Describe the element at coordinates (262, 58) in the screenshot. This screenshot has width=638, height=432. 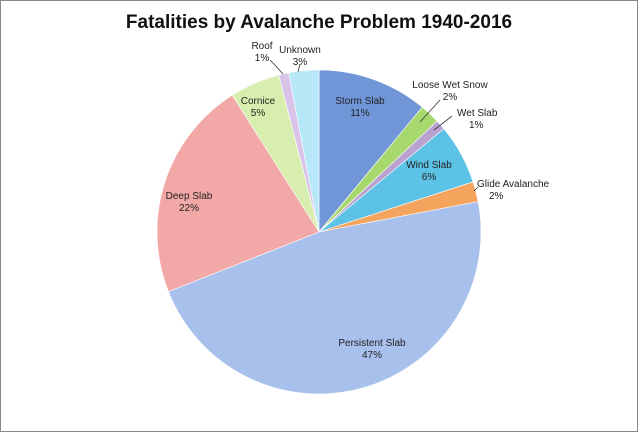
I see `value-label-roof: 1%` at that location.